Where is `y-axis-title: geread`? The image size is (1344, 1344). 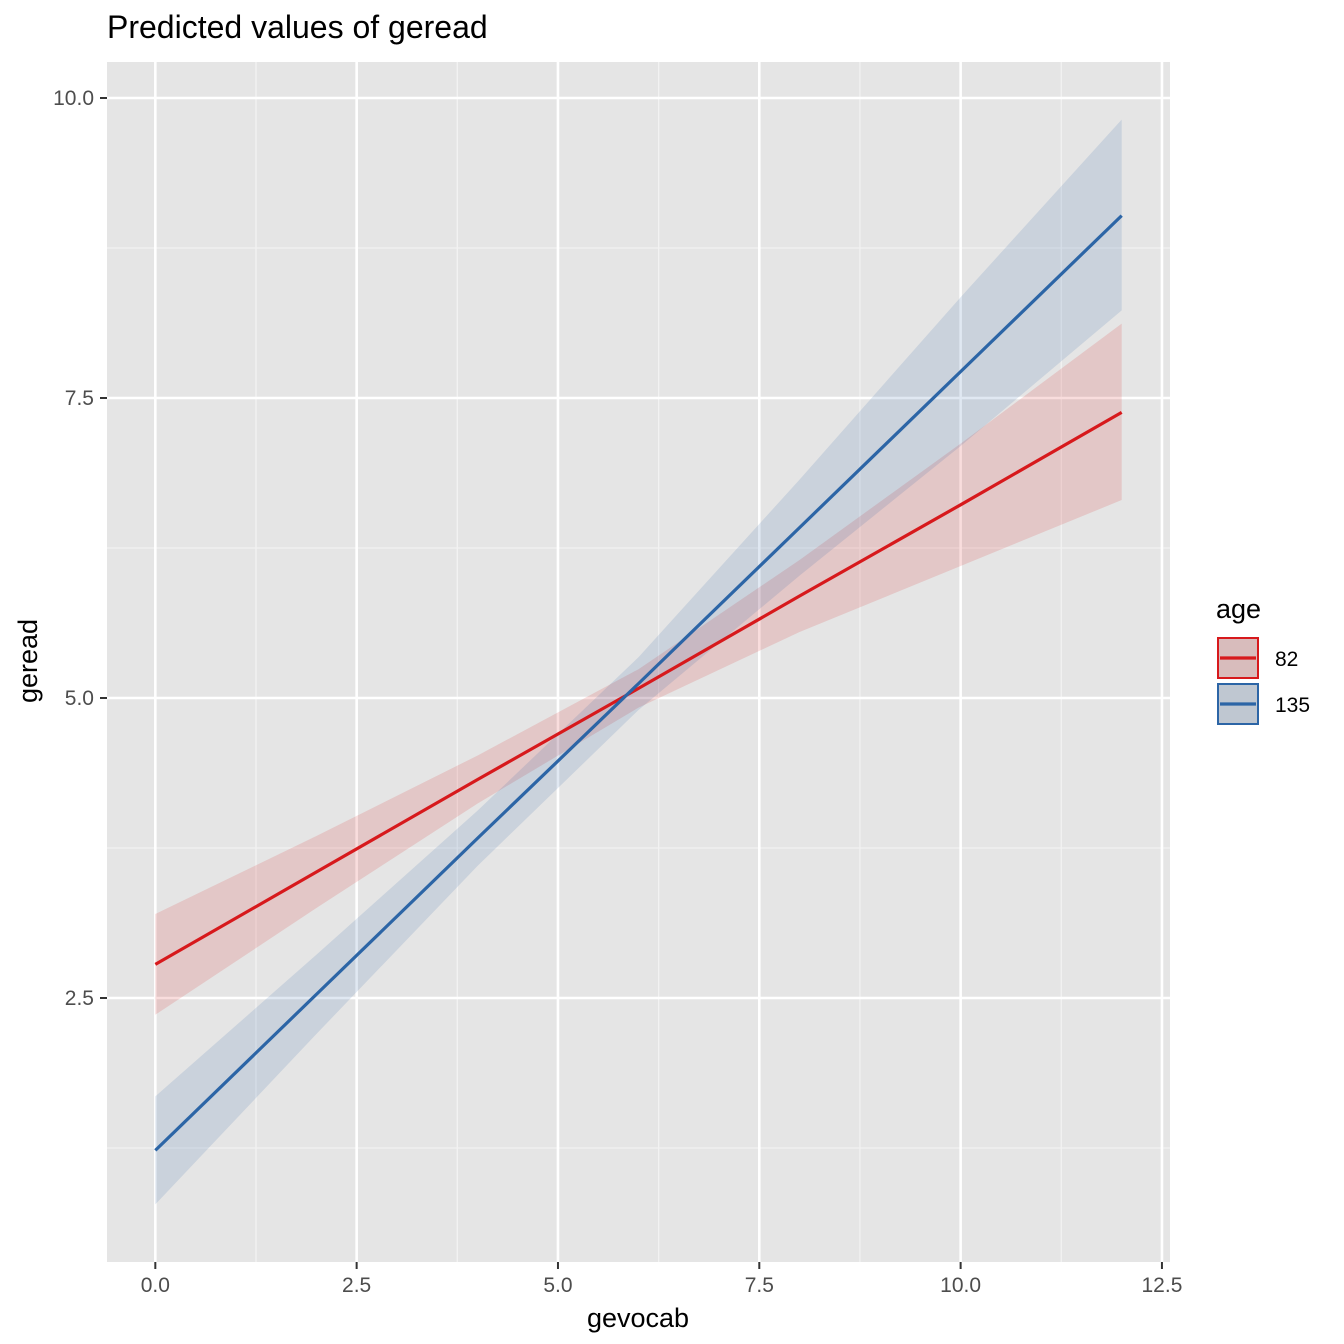
y-axis-title: geread is located at coordinates (28, 661).